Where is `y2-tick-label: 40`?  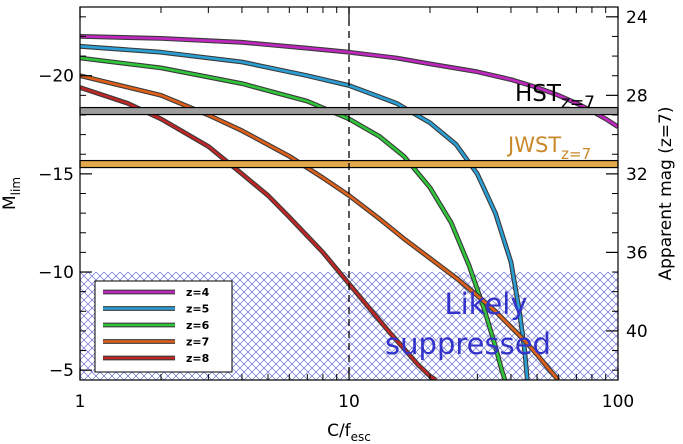
y2-tick-label: 40 is located at coordinates (637, 332).